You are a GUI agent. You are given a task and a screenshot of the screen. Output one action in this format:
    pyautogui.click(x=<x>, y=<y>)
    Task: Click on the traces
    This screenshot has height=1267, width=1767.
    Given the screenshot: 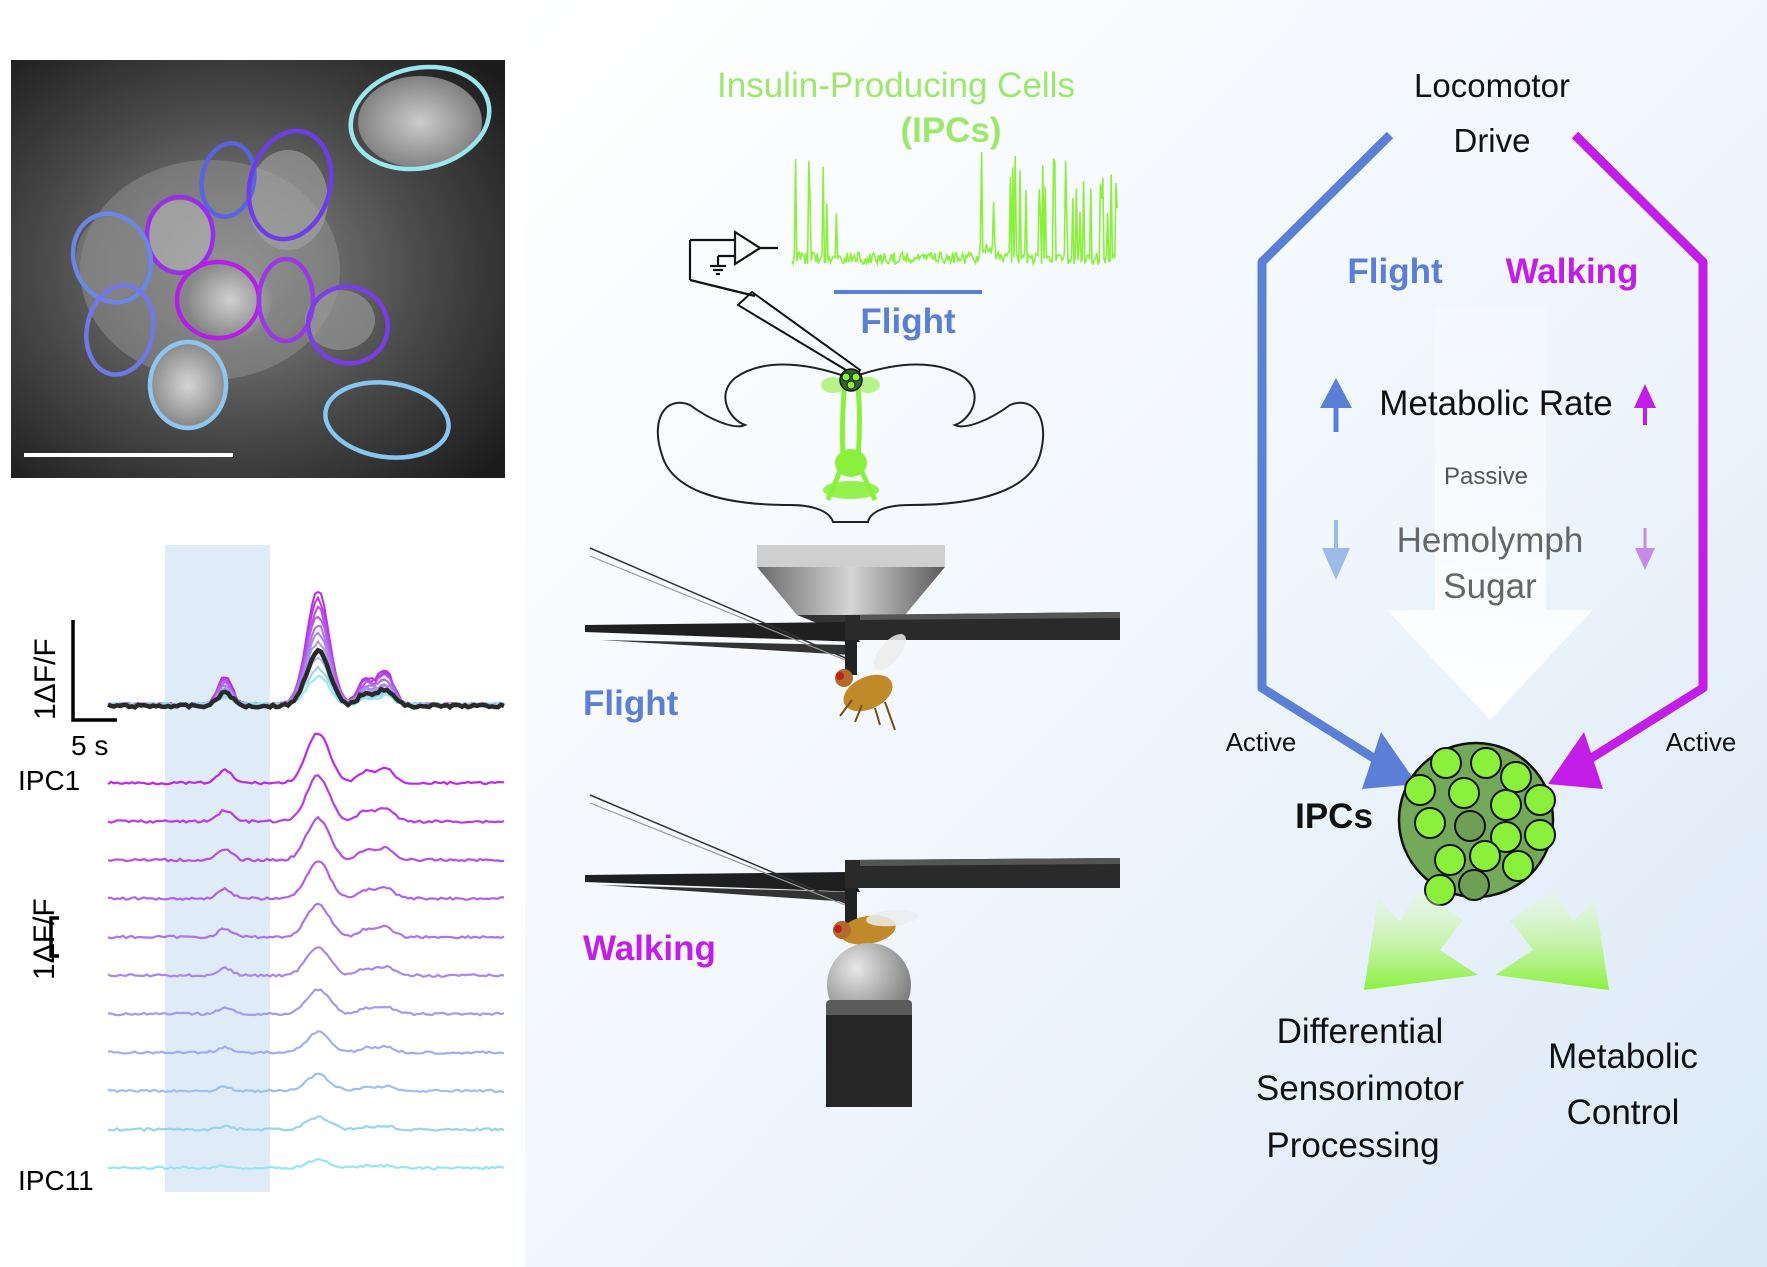 What is the action you would take?
    pyautogui.click(x=306, y=880)
    